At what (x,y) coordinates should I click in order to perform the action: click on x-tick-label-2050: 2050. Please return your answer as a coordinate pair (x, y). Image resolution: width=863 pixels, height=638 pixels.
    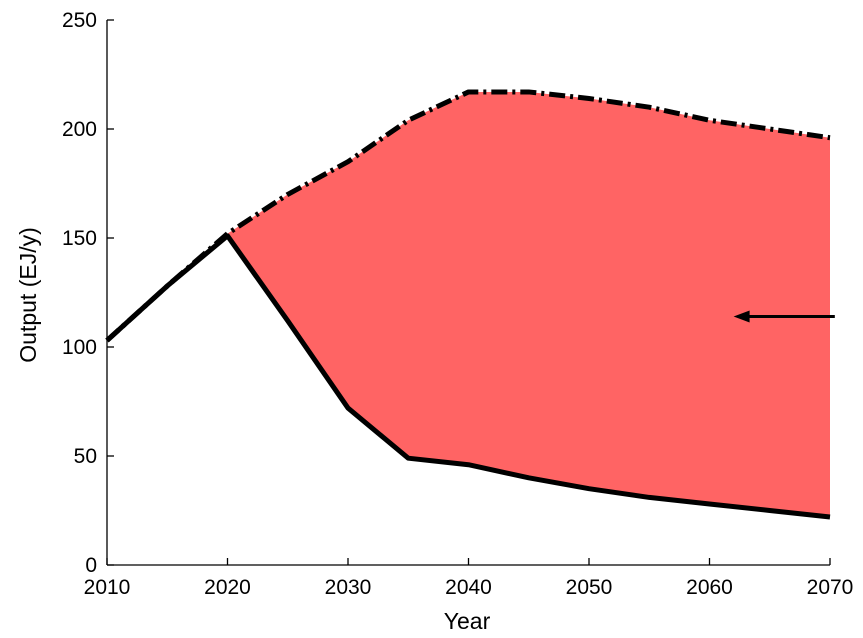
    Looking at the image, I should click on (589, 587).